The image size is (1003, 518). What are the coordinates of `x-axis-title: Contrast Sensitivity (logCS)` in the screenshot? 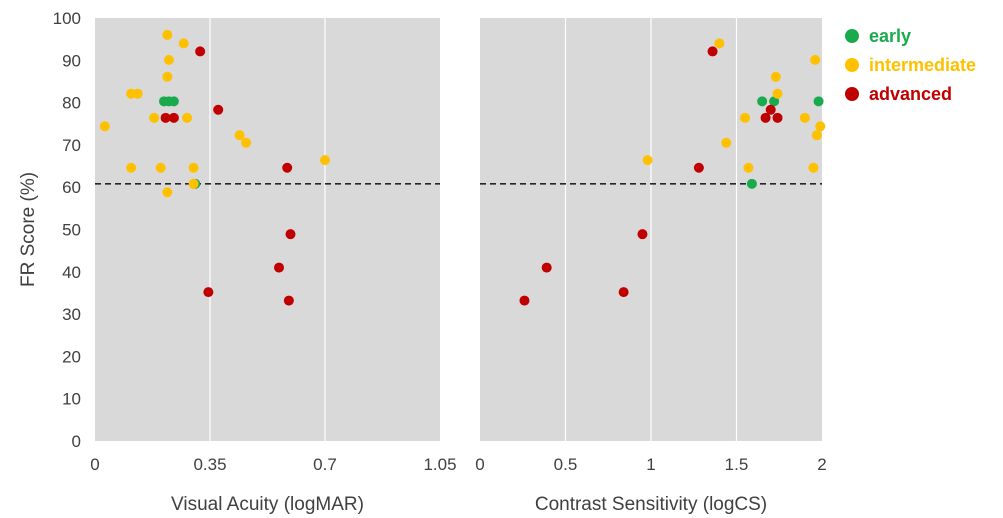 It's located at (651, 504).